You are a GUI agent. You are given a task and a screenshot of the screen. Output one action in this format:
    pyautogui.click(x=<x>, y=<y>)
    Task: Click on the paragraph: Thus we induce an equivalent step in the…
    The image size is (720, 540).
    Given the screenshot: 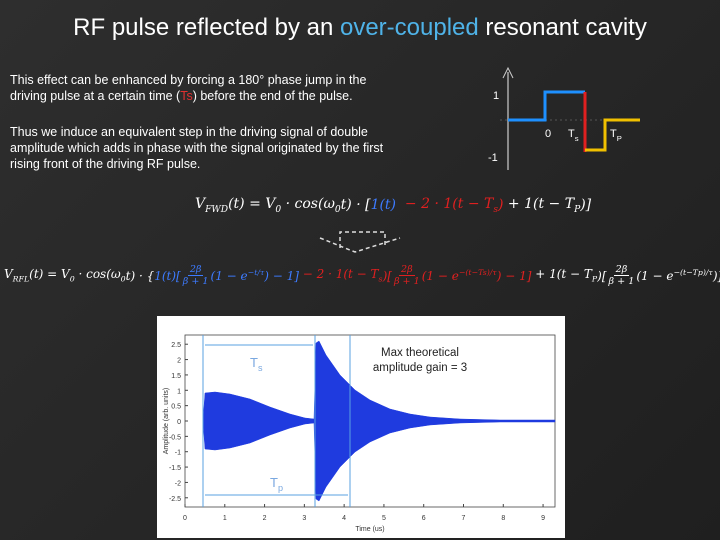 What is the action you would take?
    pyautogui.click(x=197, y=148)
    